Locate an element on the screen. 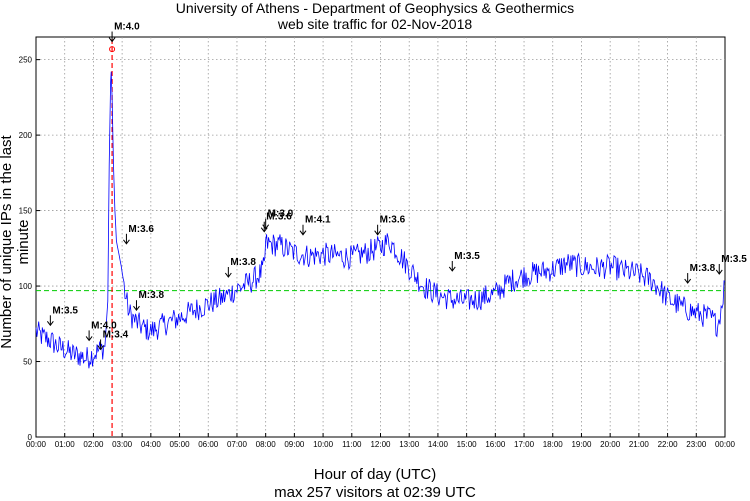  x-tick-label: 11:00 is located at coordinates (352, 444).